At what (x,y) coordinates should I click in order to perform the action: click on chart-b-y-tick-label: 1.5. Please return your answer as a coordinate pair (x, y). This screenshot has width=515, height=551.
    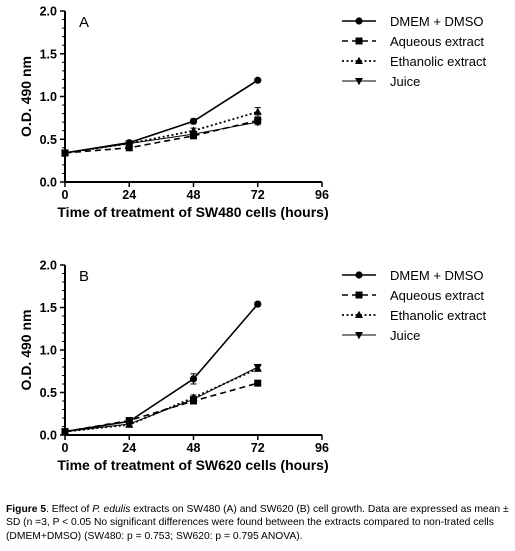
    Looking at the image, I should click on (48, 308).